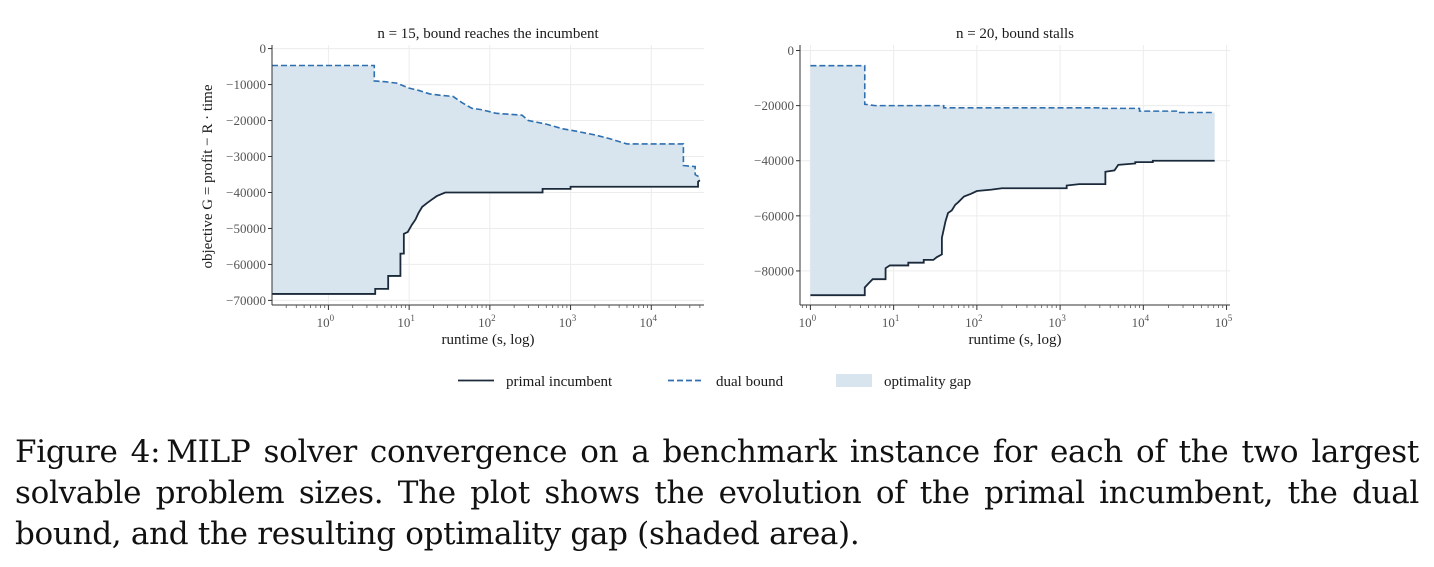  I want to click on x-tick-label: 10⁵, so click(1224, 321).